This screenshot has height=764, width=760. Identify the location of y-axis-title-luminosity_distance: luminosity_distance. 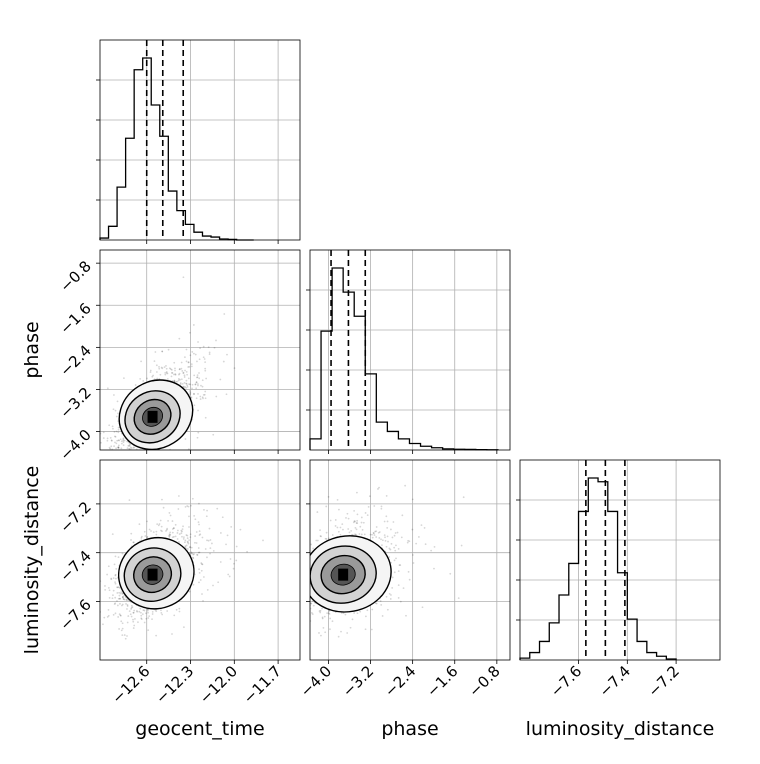
(32, 560).